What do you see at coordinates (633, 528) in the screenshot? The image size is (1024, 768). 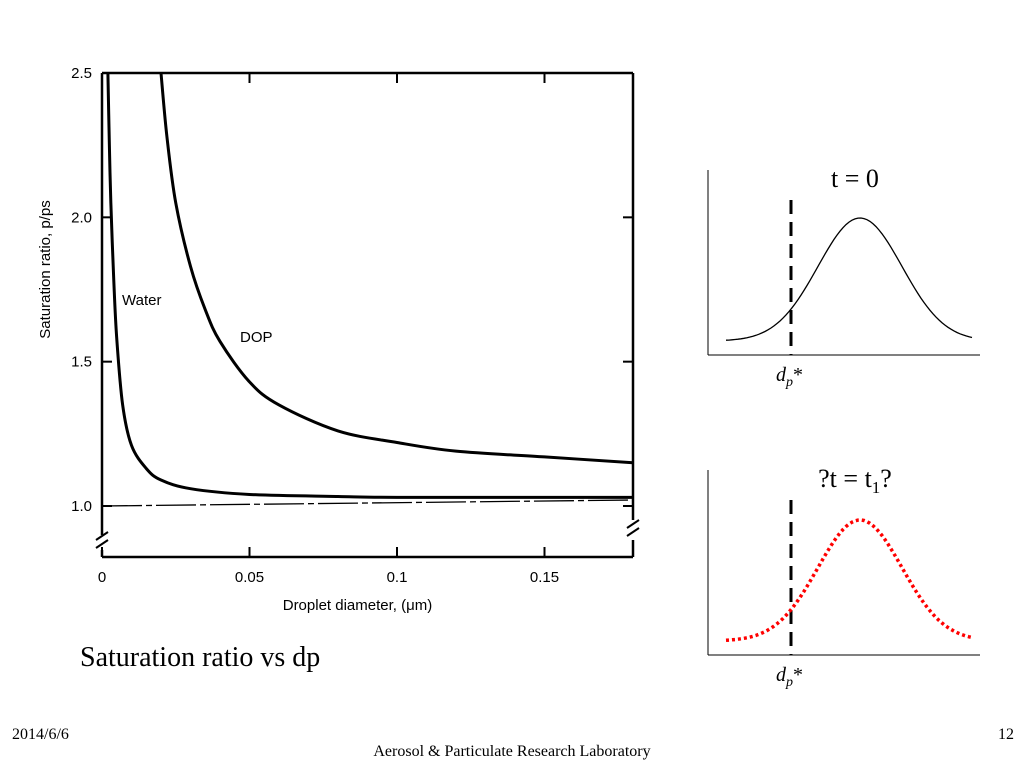 I see `axis-break-right` at bounding box center [633, 528].